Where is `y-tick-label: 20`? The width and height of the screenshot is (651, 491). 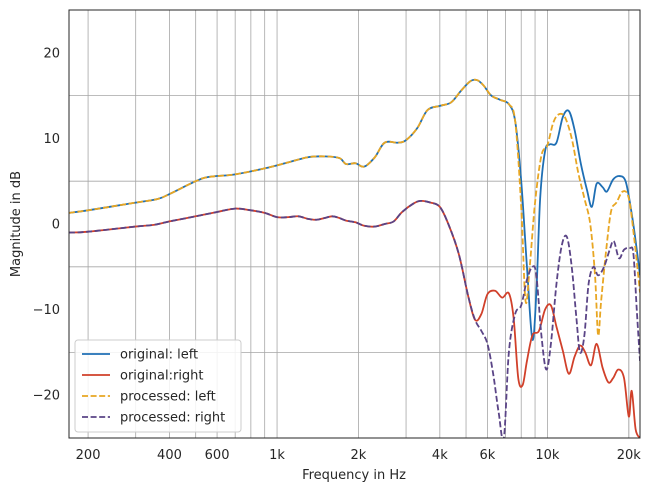 y-tick-label: 20 is located at coordinates (51, 53).